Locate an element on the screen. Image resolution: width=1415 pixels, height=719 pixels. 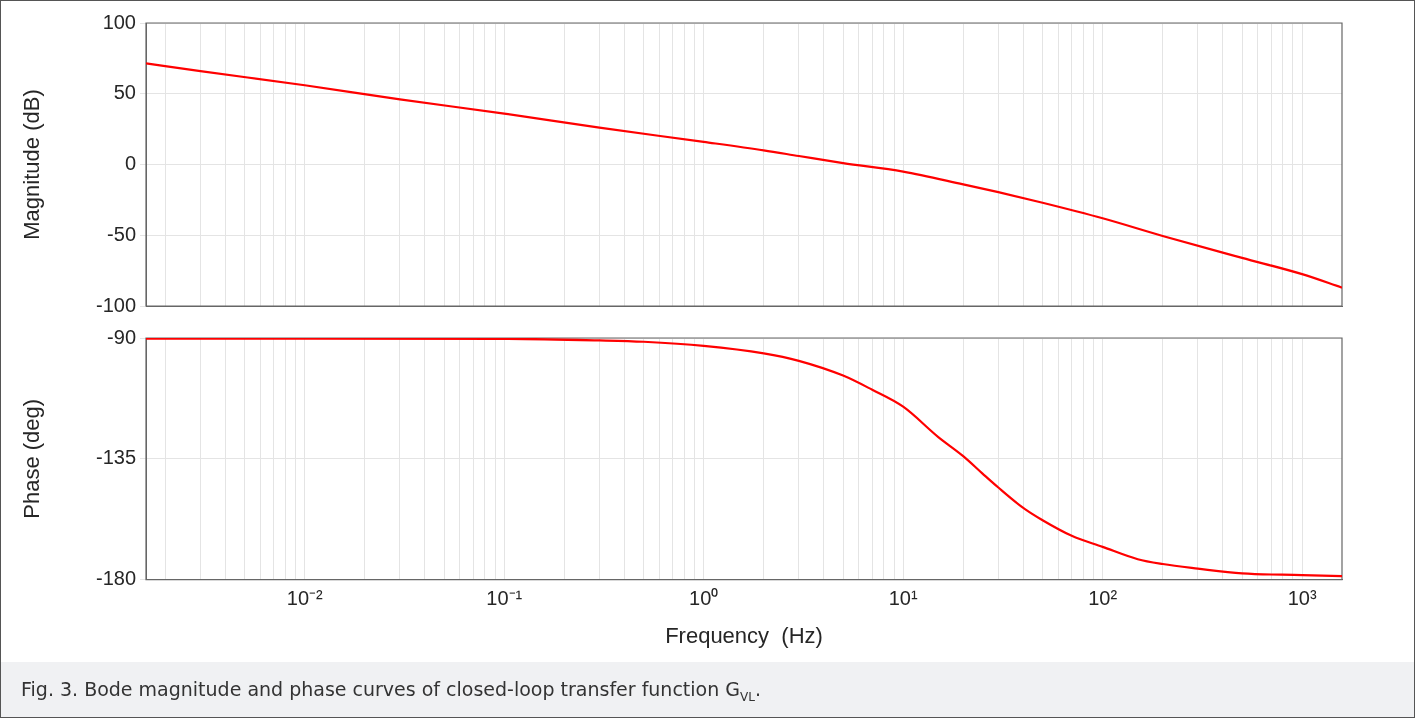
y-tick-label: -50 is located at coordinates (121, 233).